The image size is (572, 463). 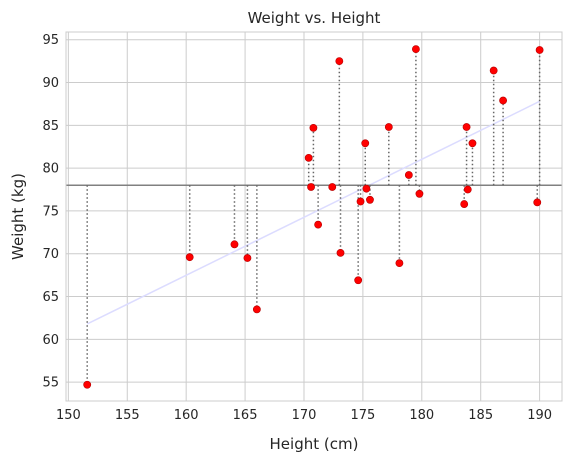 What do you see at coordinates (18, 216) in the screenshot?
I see `y-axis-label: Weight (kg)` at bounding box center [18, 216].